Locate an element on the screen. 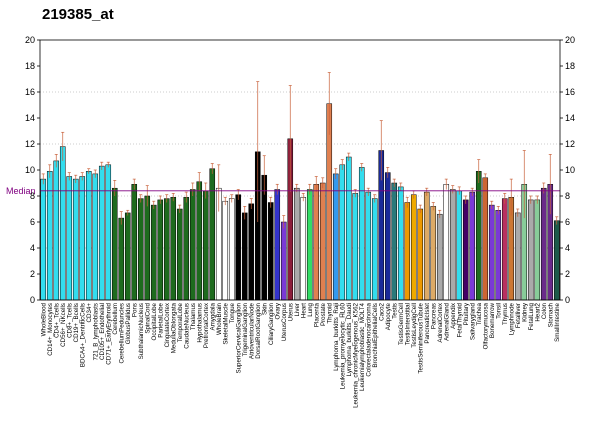 The width and height of the screenshot is (600, 434). category-label: SuperiorCervicalGanglion is located at coordinates (238, 337).